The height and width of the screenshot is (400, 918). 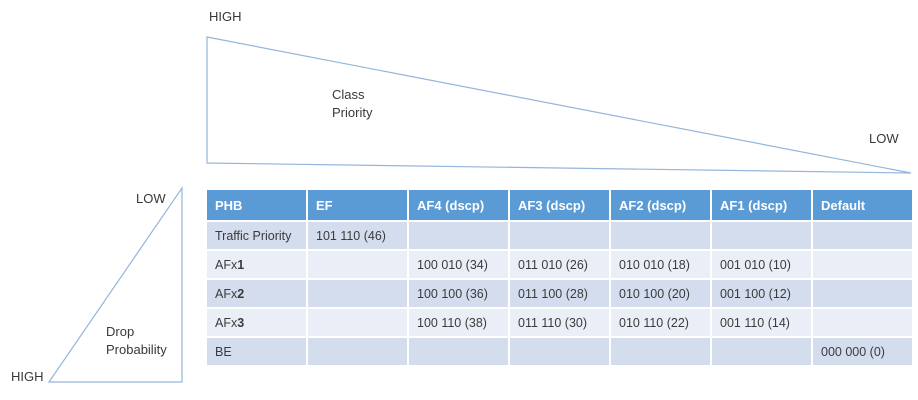 What do you see at coordinates (660, 264) in the screenshot?
I see `table-cell: 010 010 (18)` at bounding box center [660, 264].